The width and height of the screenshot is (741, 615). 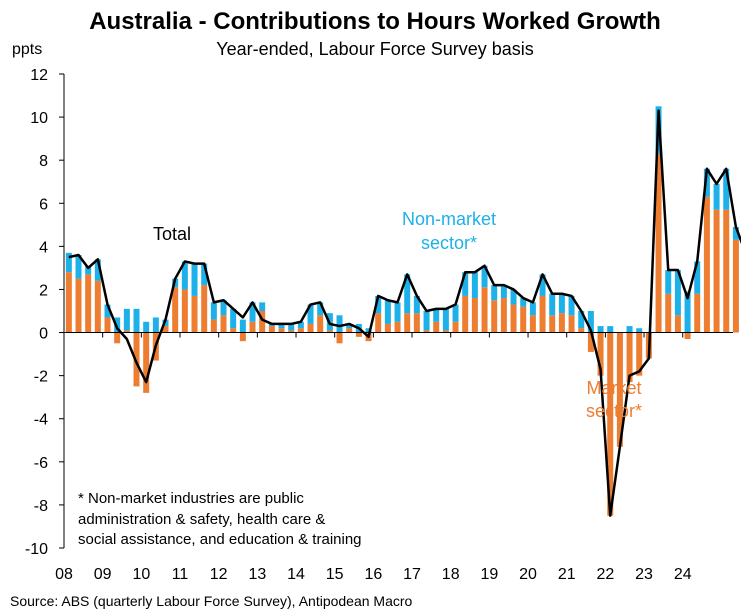 I want to click on y-axis-label: ppts, so click(x=27, y=49).